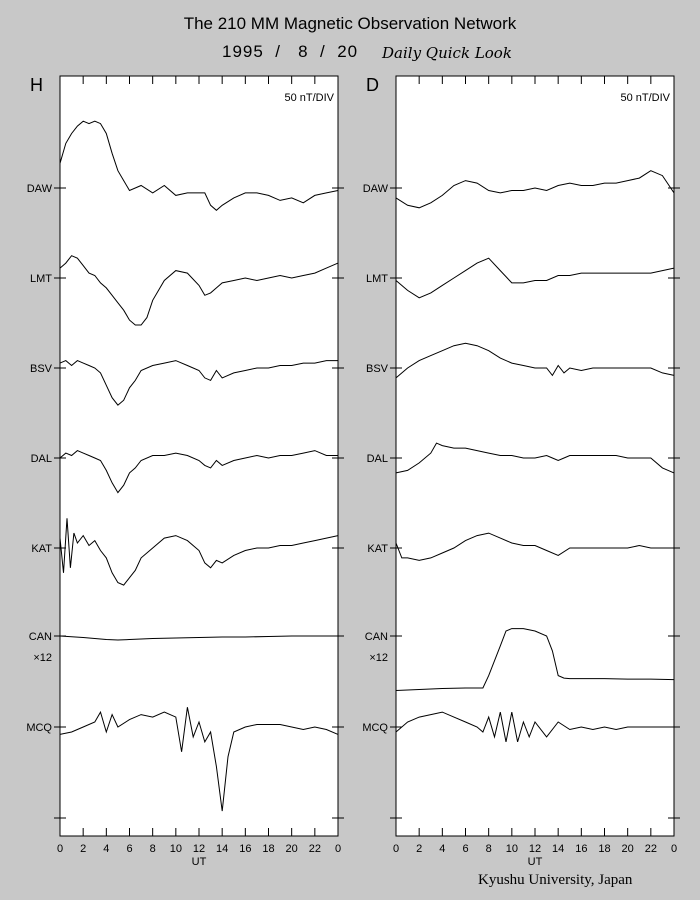 This screenshot has height=900, width=700. I want to click on chart-subtitle: Daily Quick Look, so click(447, 53).